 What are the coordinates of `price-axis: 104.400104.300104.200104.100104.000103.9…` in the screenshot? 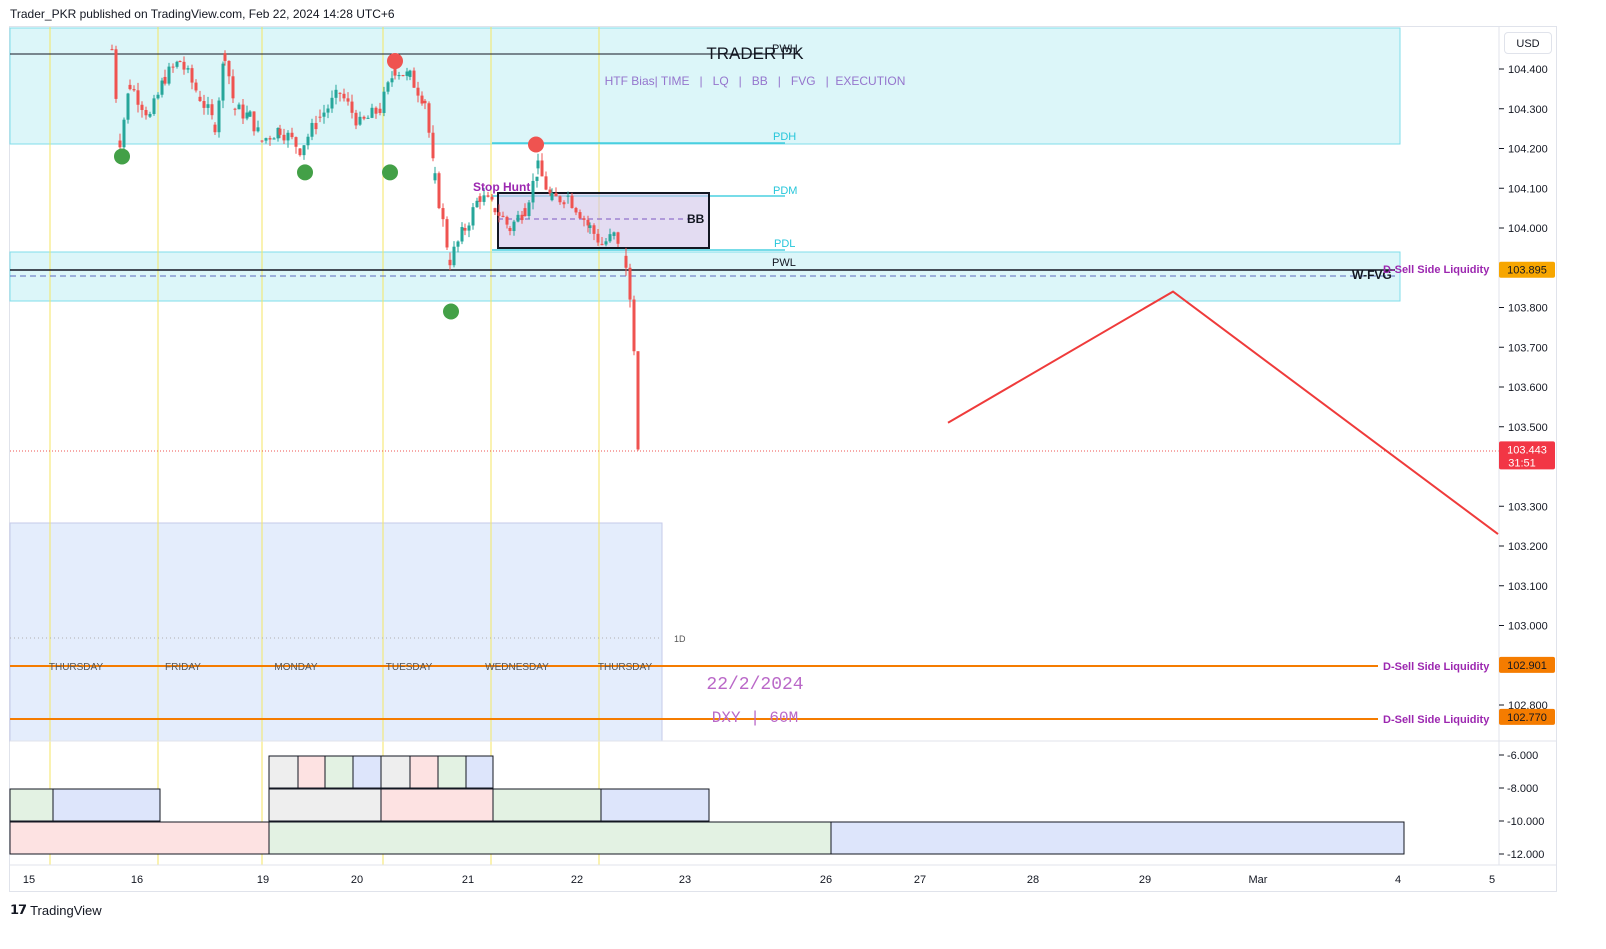 It's located at (1523, 388).